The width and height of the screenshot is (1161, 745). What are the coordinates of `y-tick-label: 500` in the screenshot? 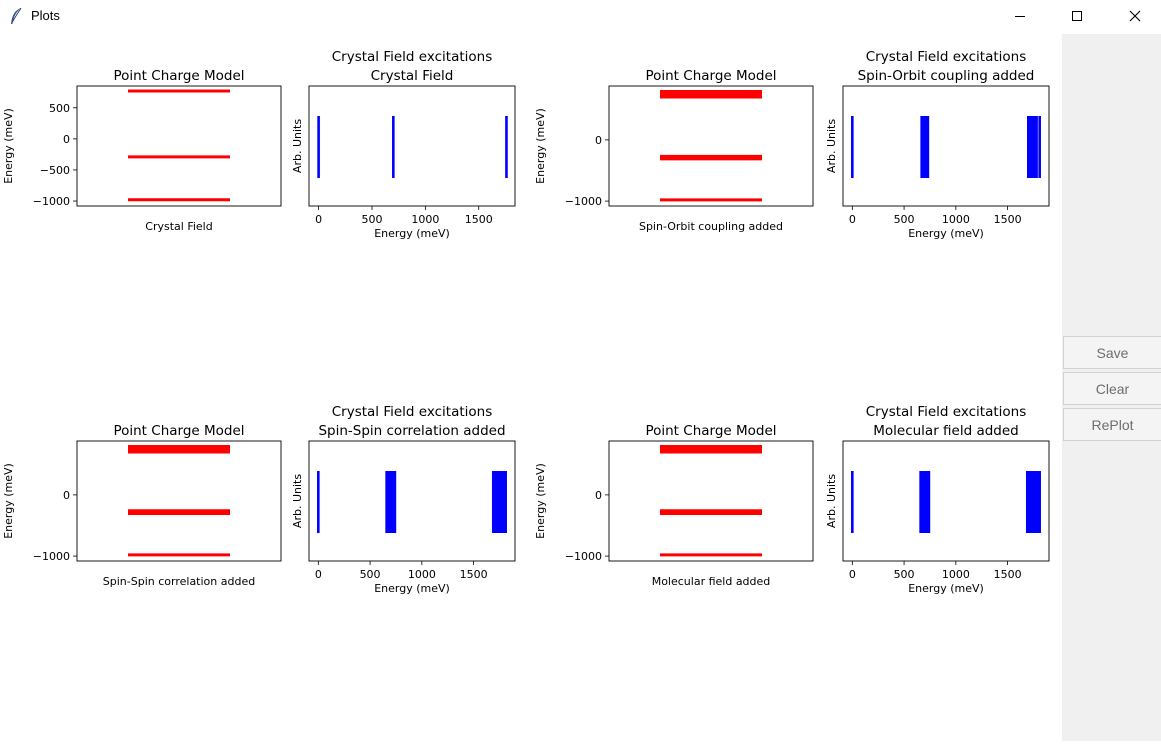 It's located at (59, 108).